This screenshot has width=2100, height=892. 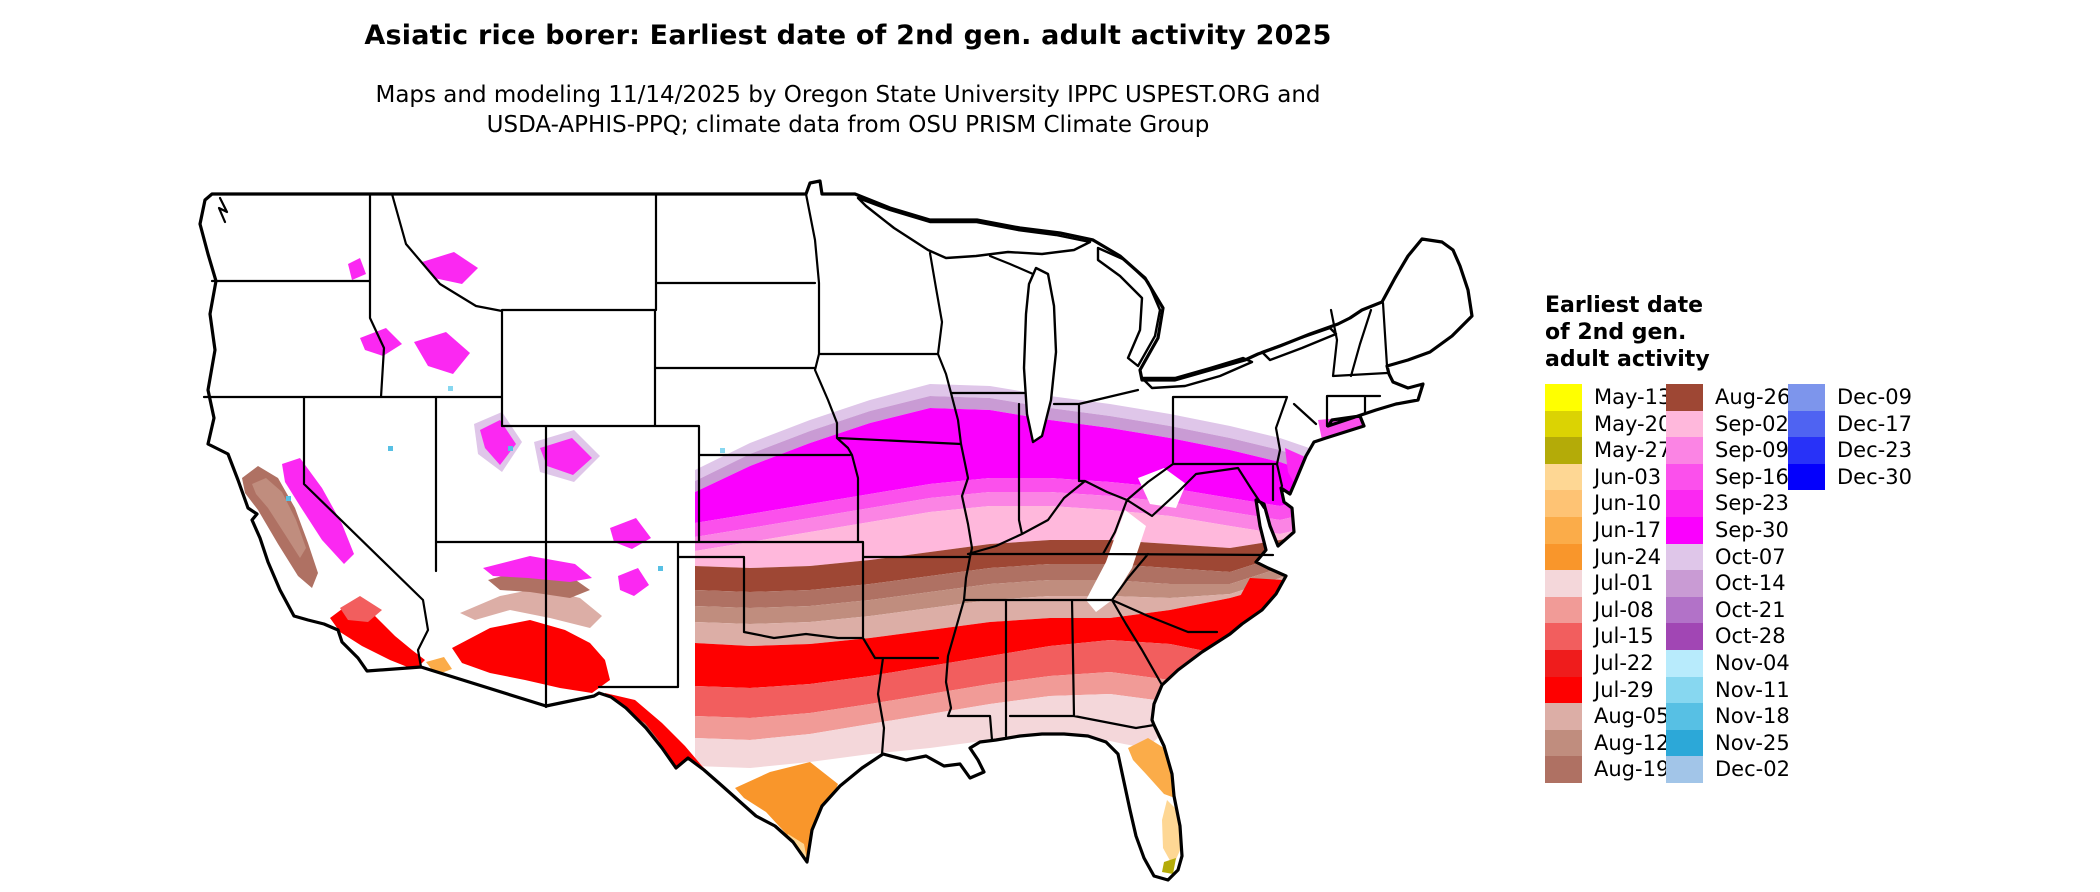 I want to click on legend-entry: Sep-30, so click(x=1728, y=530).